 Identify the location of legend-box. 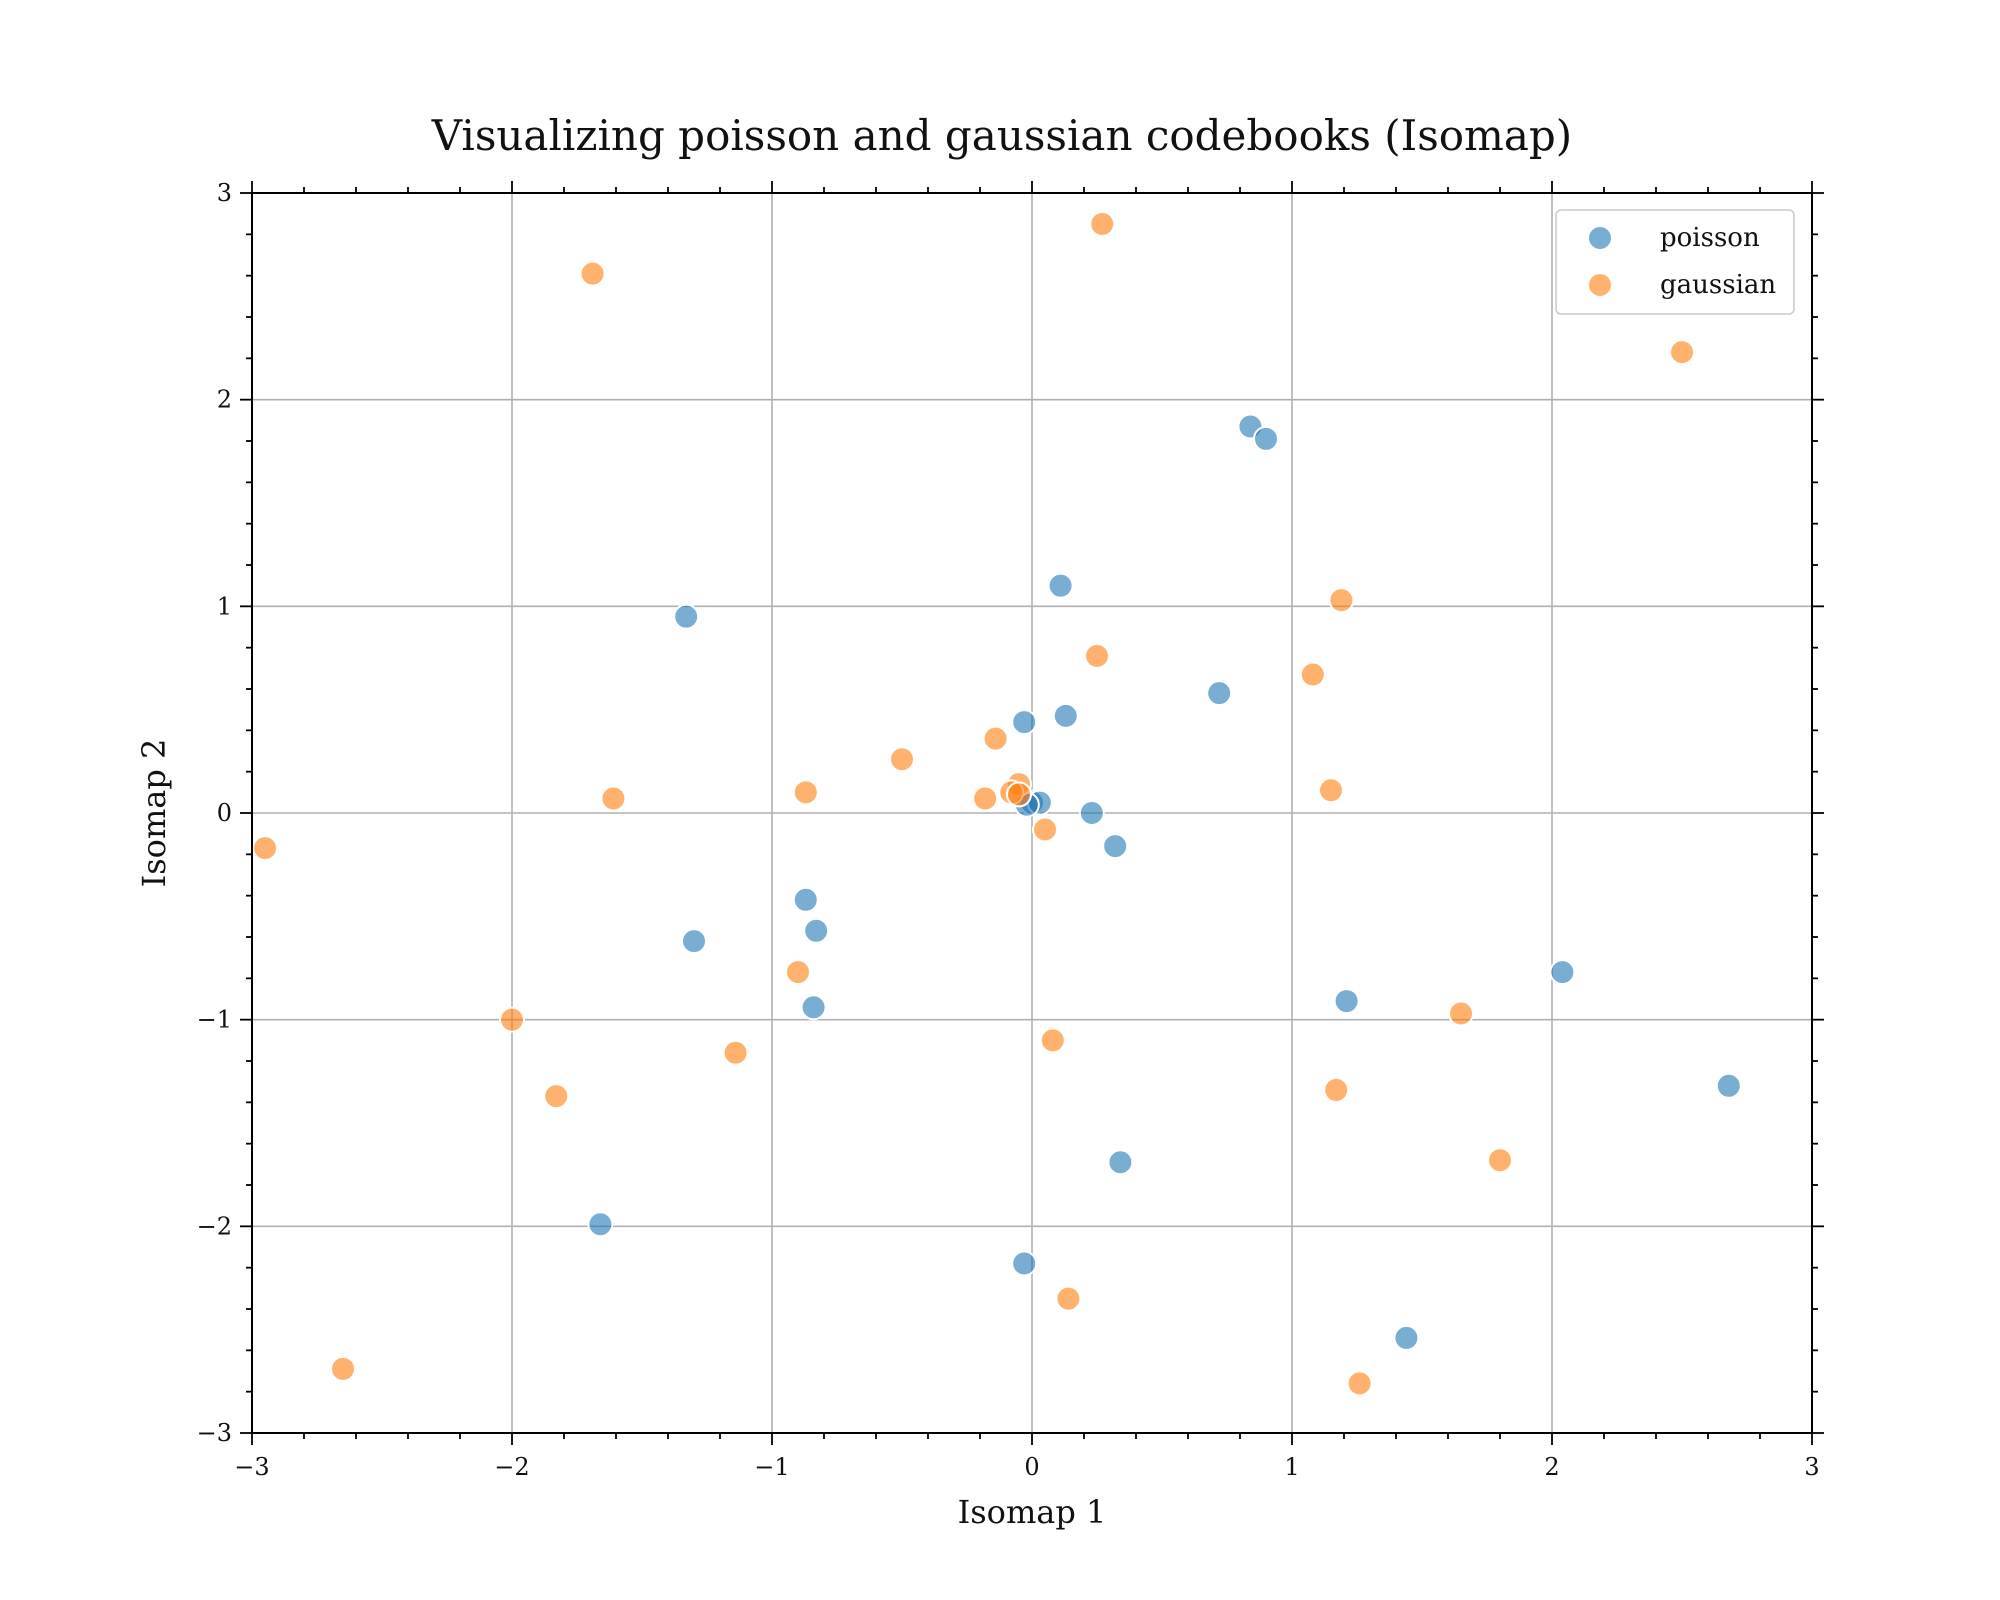
(1675, 262).